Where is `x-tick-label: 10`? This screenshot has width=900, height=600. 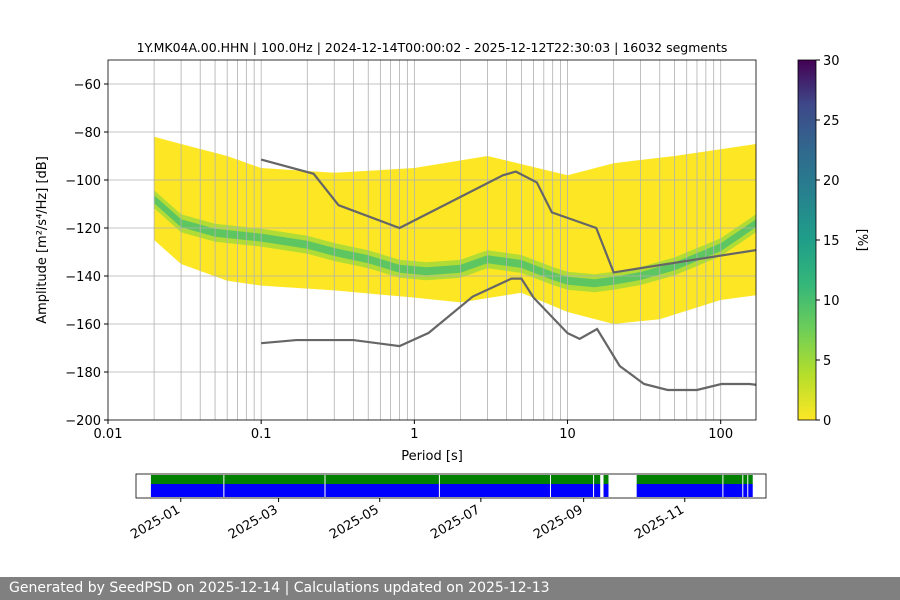
x-tick-label: 10 is located at coordinates (567, 434).